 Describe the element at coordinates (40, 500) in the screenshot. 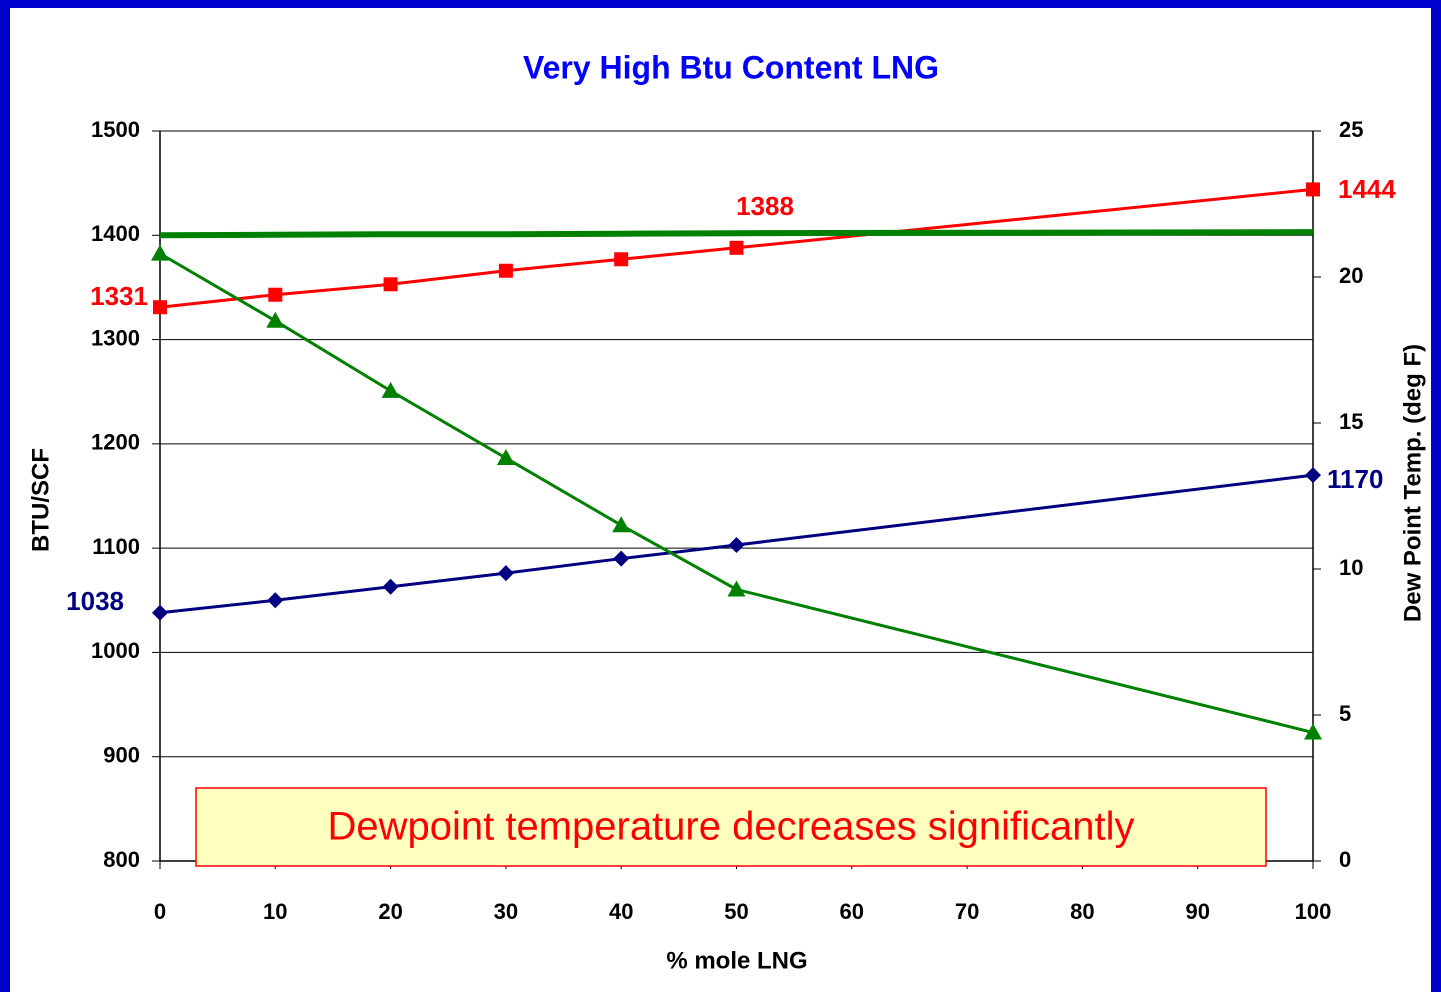

I see `y-axis-label: BTU/SCF` at that location.